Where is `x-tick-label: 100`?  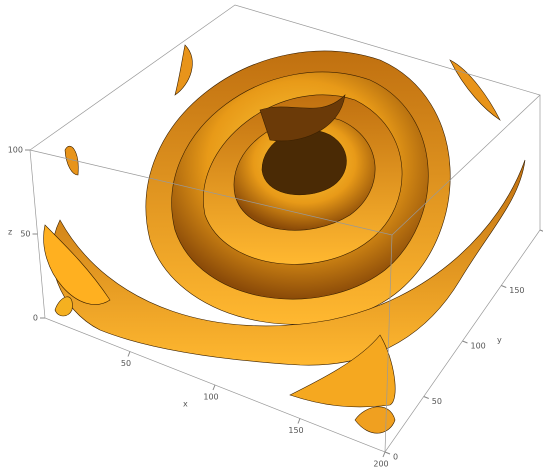 x-tick-label: 100 is located at coordinates (210, 397).